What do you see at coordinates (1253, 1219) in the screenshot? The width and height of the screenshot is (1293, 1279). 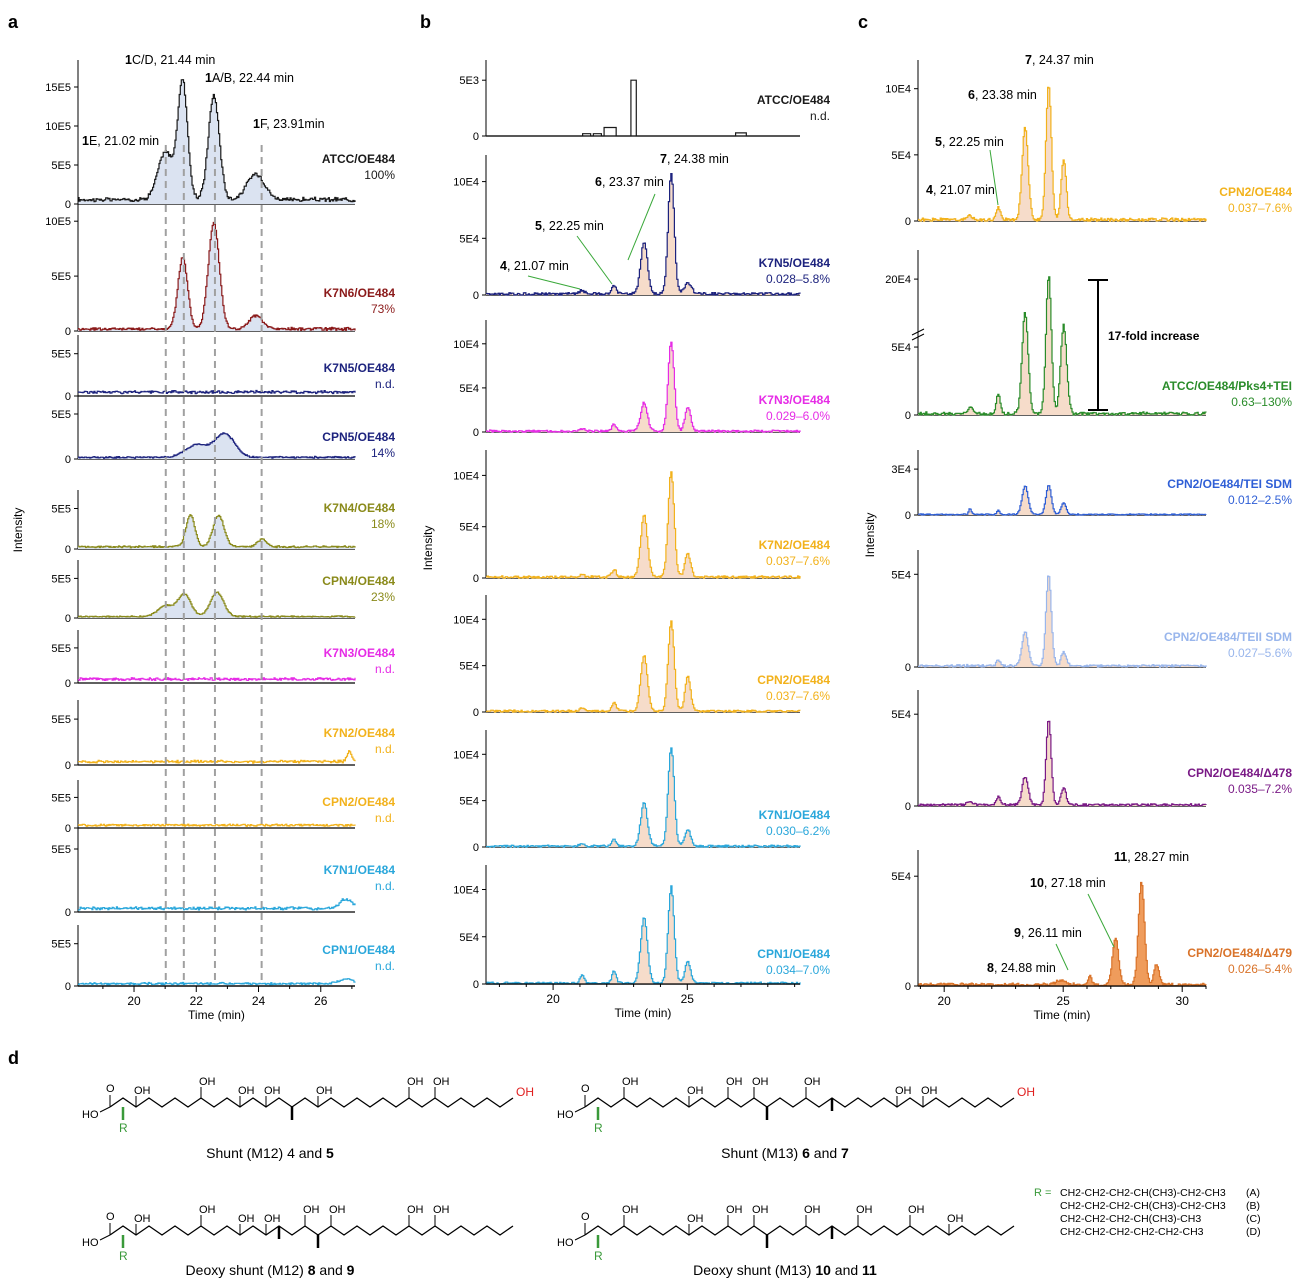 I see `r-group-tag: (C)` at bounding box center [1253, 1219].